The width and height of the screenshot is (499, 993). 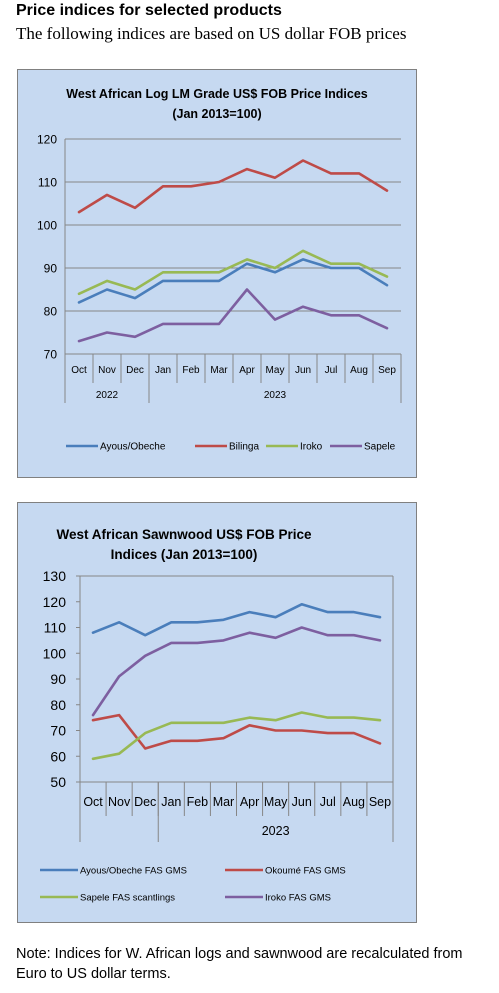 I want to click on series-line-sapele-fas-scantlings, so click(x=236, y=736).